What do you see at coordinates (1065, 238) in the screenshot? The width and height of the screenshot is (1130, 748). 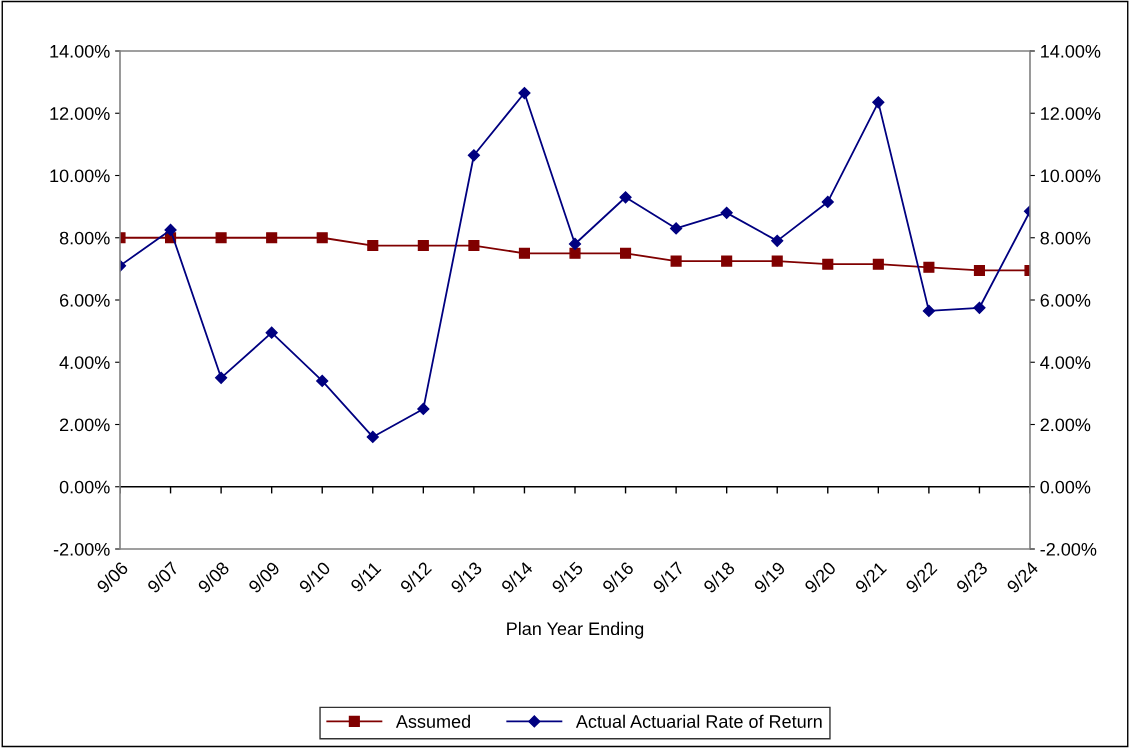 I see `y2-tick-label: 8.00%` at bounding box center [1065, 238].